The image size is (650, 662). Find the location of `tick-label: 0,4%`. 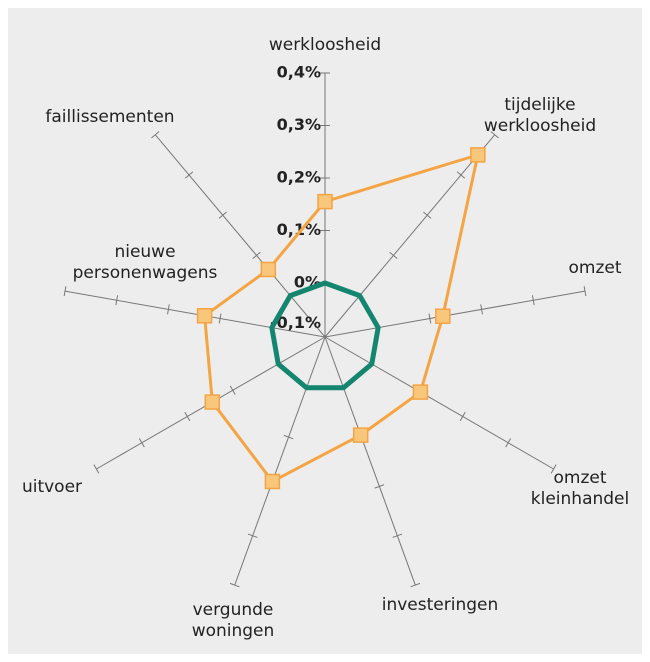

tick-label: 0,4% is located at coordinates (299, 72).